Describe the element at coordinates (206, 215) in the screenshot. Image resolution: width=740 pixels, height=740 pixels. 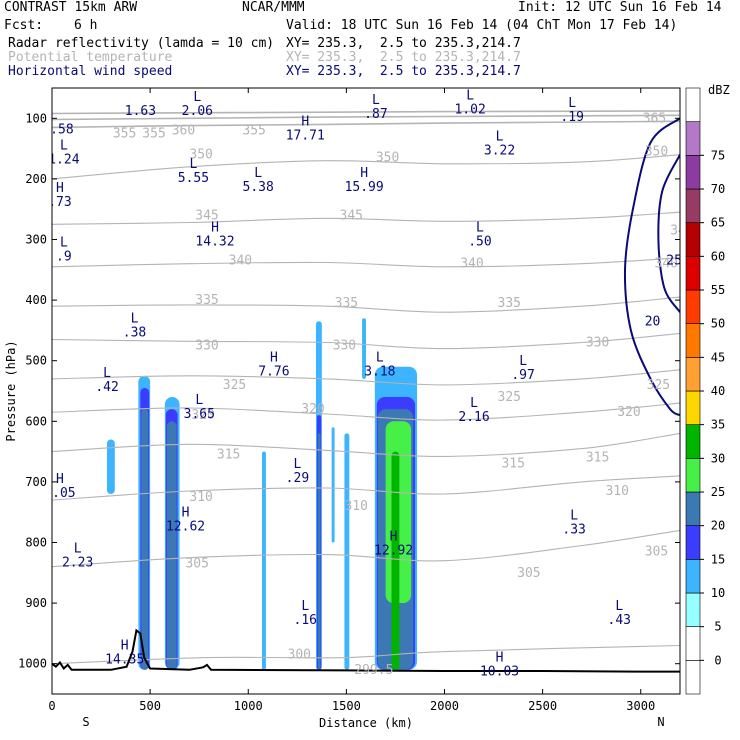
I see `theta-contour-label: 345` at that location.